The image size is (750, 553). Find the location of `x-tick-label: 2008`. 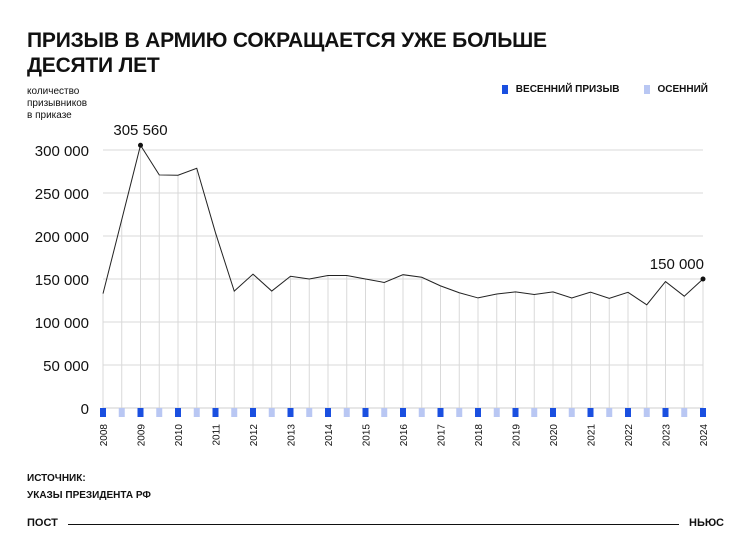

x-tick-label: 2008 is located at coordinates (104, 435).